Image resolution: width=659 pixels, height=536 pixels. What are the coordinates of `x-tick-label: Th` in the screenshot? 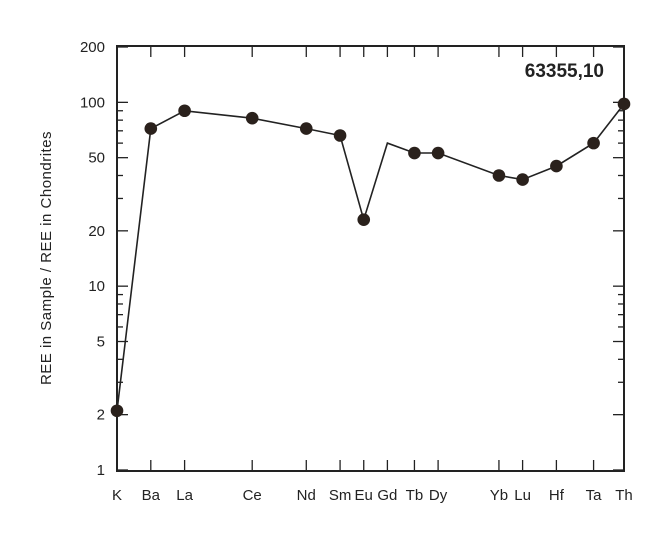 It's located at (624, 495).